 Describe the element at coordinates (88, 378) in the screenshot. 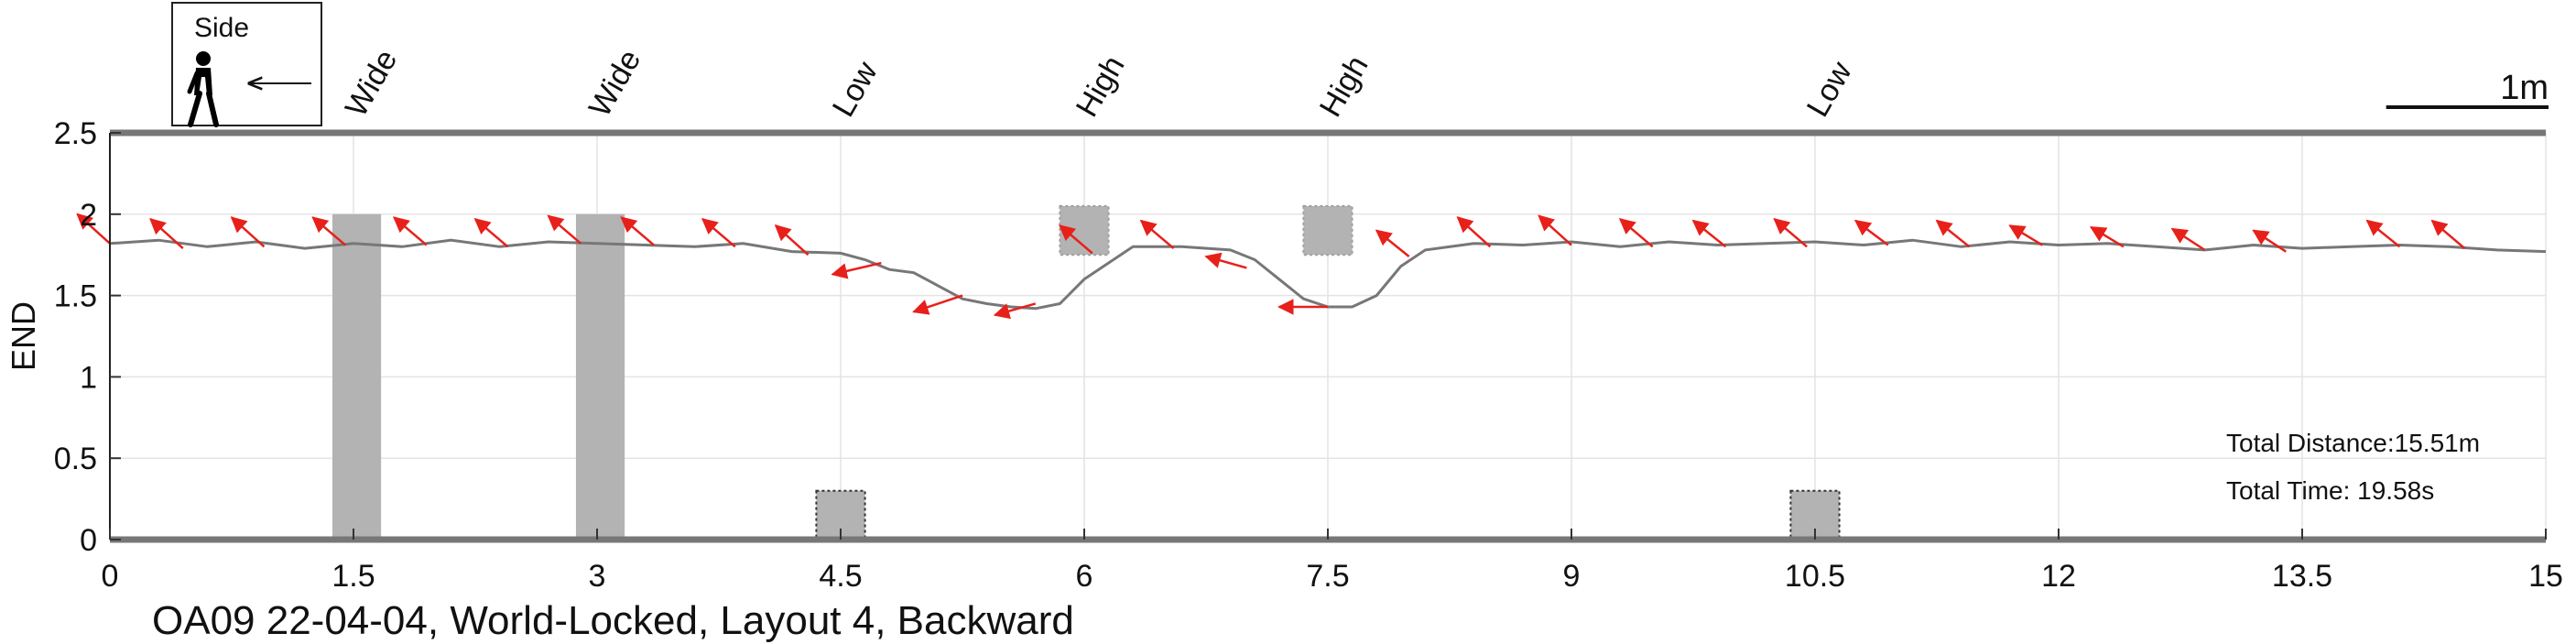

I see `y-tick-label: 1` at that location.